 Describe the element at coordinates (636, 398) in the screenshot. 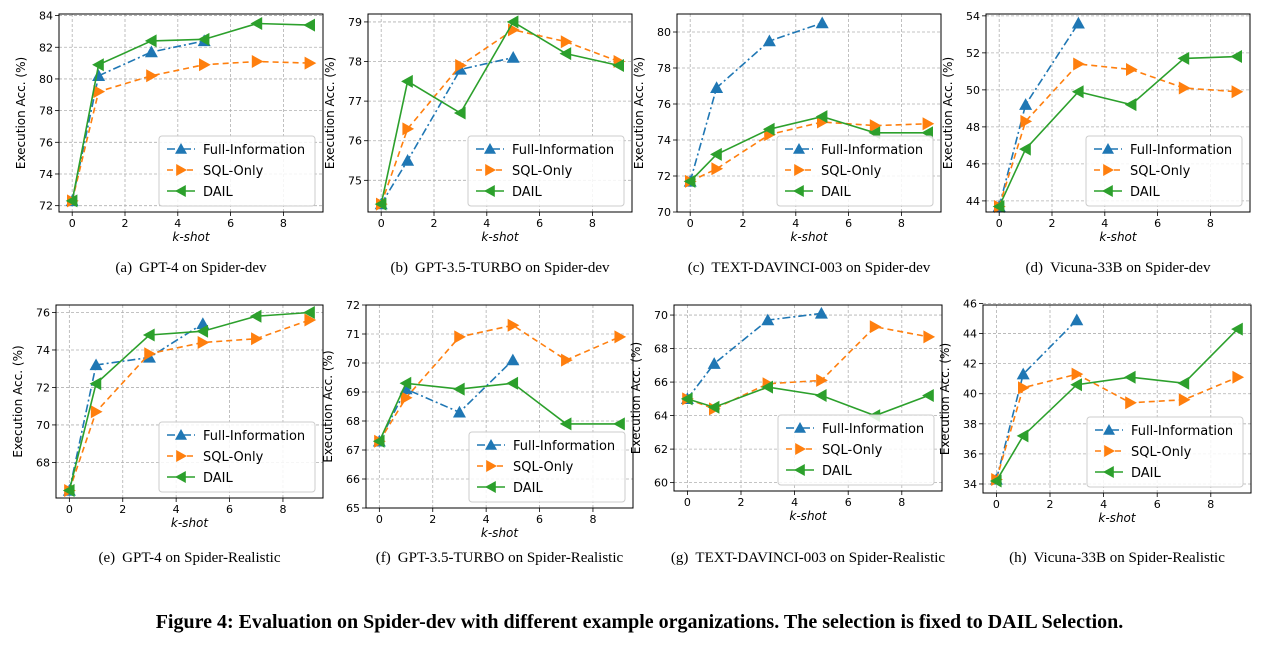

I see `y-axis-label: Execution Acc. (%)` at that location.